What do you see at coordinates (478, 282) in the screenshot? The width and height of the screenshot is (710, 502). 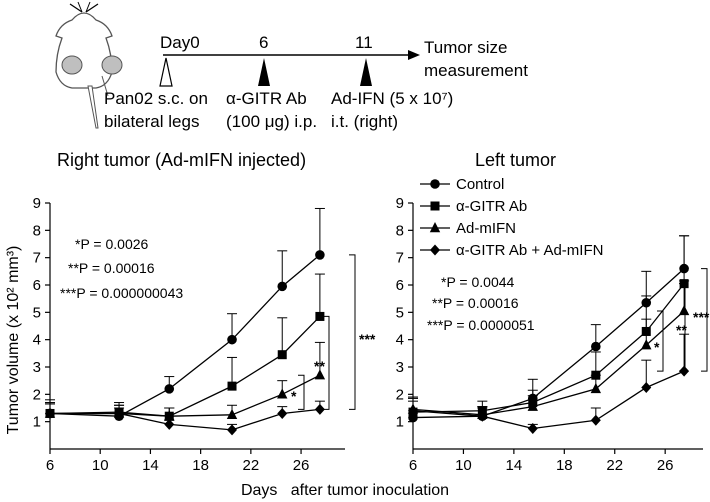 I see `p-value-text: *P = 0.0044` at bounding box center [478, 282].